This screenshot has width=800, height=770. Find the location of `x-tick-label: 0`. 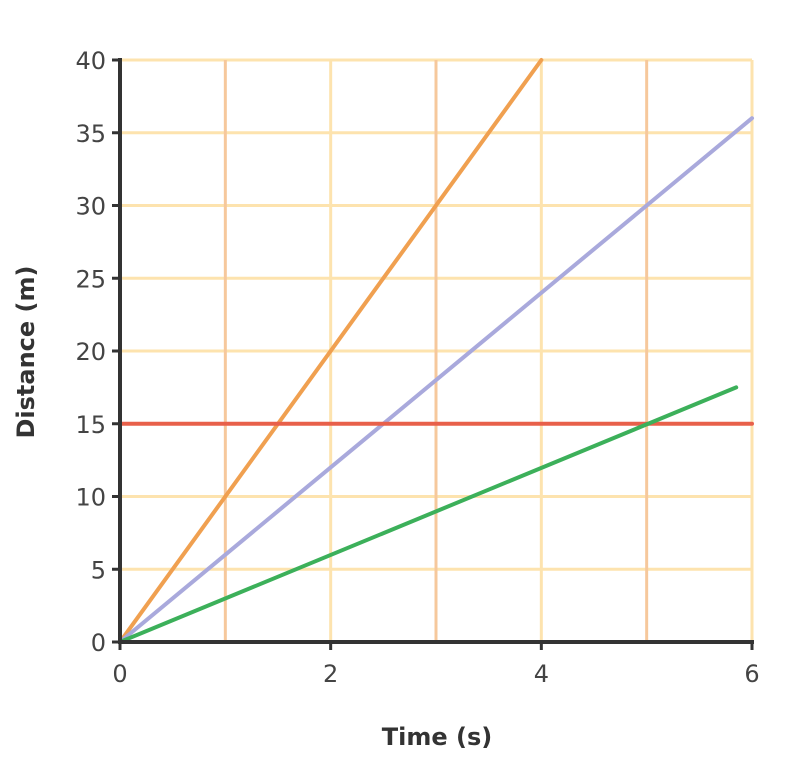

x-tick-label: 0 is located at coordinates (119, 674).